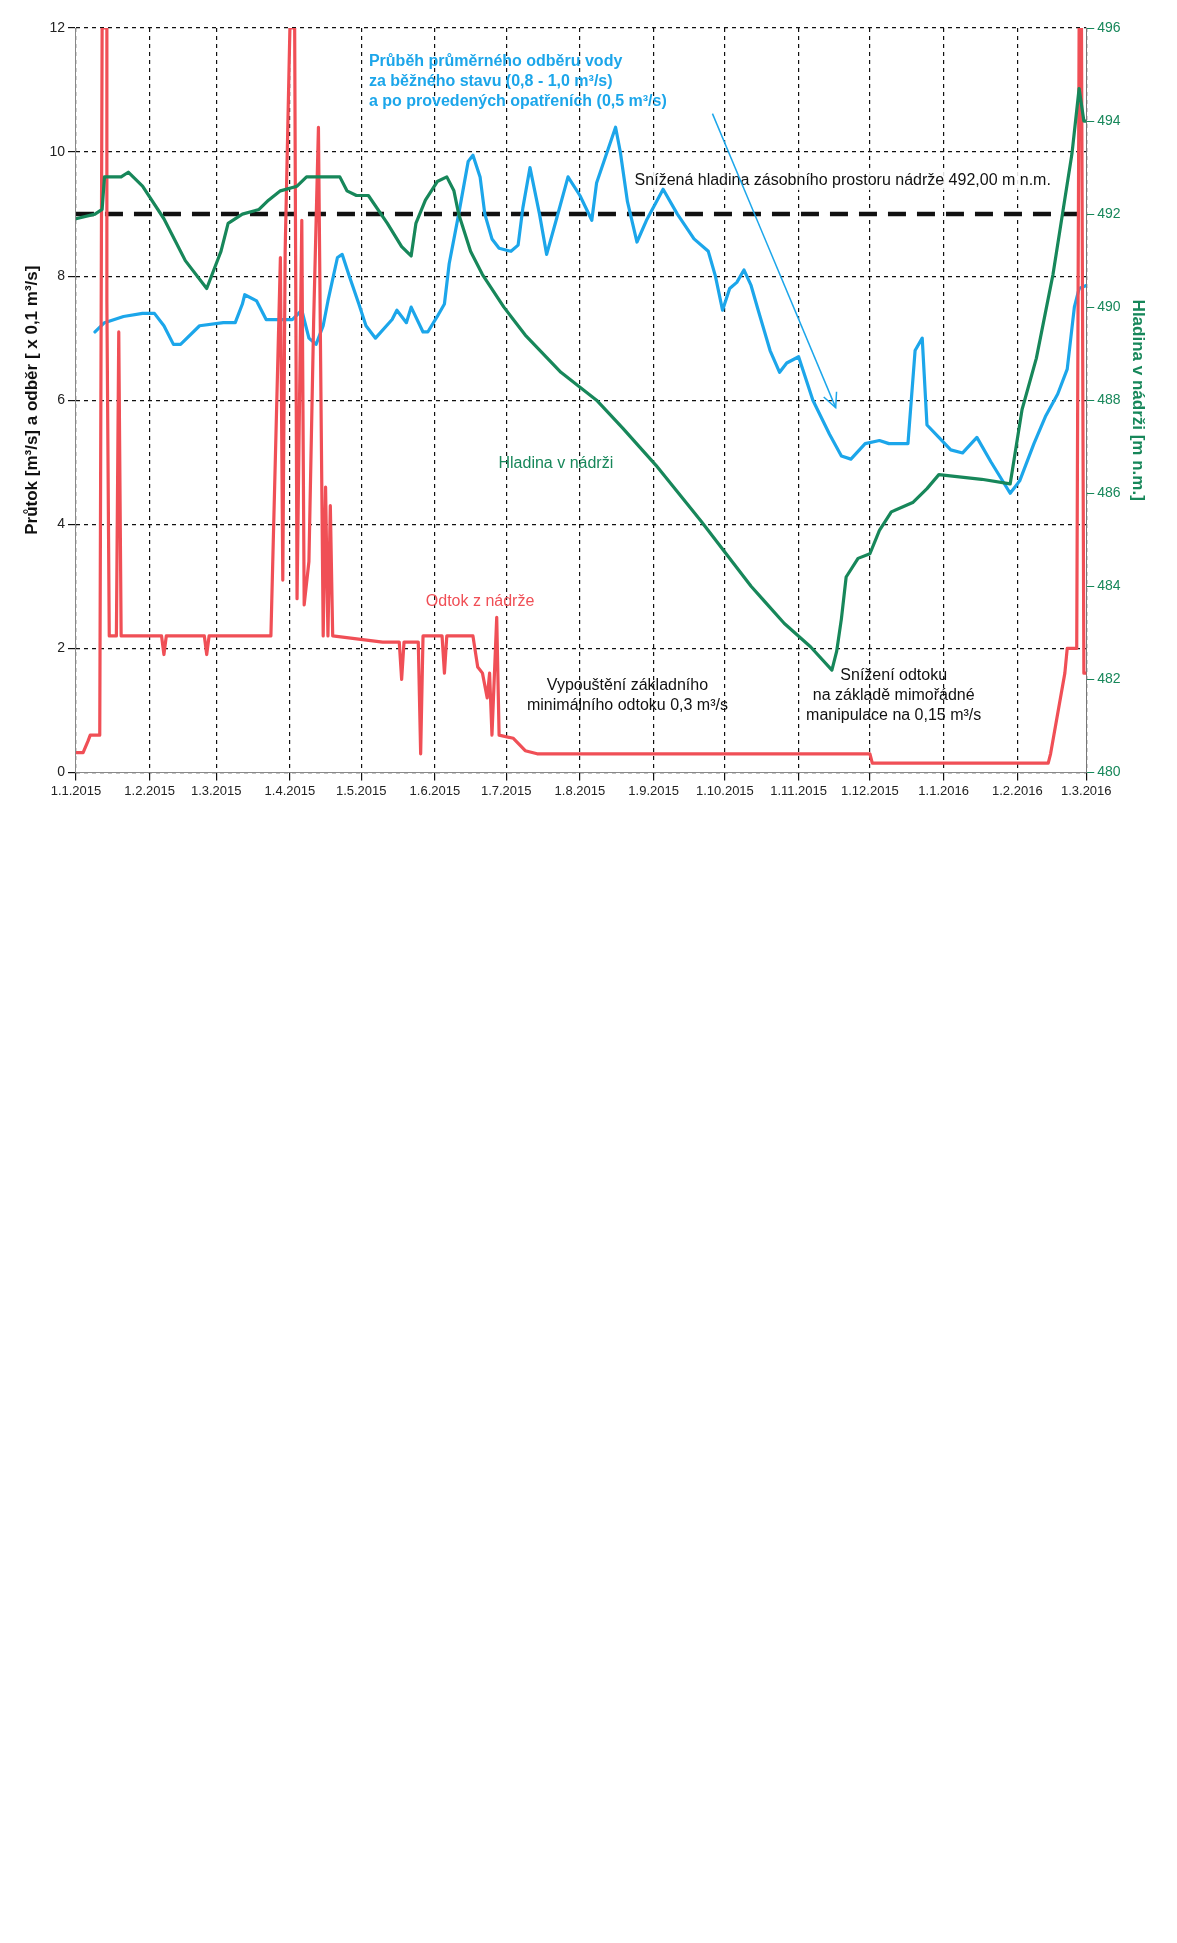 This screenshot has height=1943, width=1177. Describe the element at coordinates (1017, 790) in the screenshot. I see `x-tick-label: 1.2.2016` at that location.